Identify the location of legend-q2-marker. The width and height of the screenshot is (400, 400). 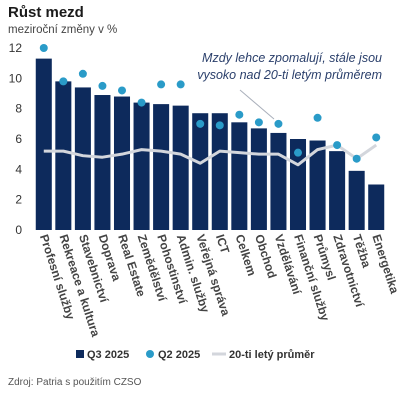
(150, 354).